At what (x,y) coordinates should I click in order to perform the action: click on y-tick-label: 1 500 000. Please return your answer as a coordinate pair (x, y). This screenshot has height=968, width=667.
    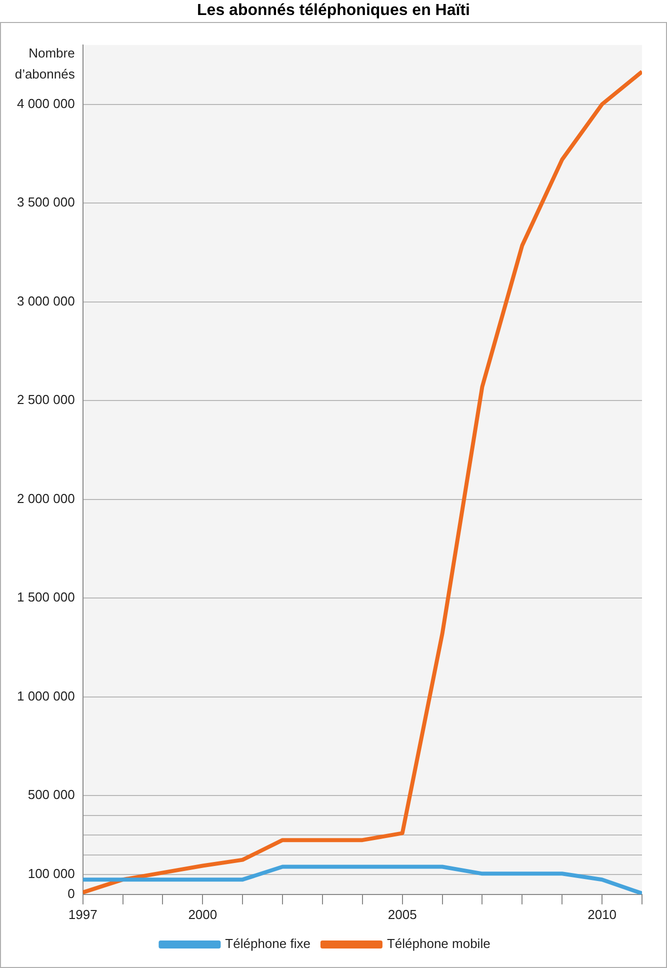
    Looking at the image, I should click on (45, 597).